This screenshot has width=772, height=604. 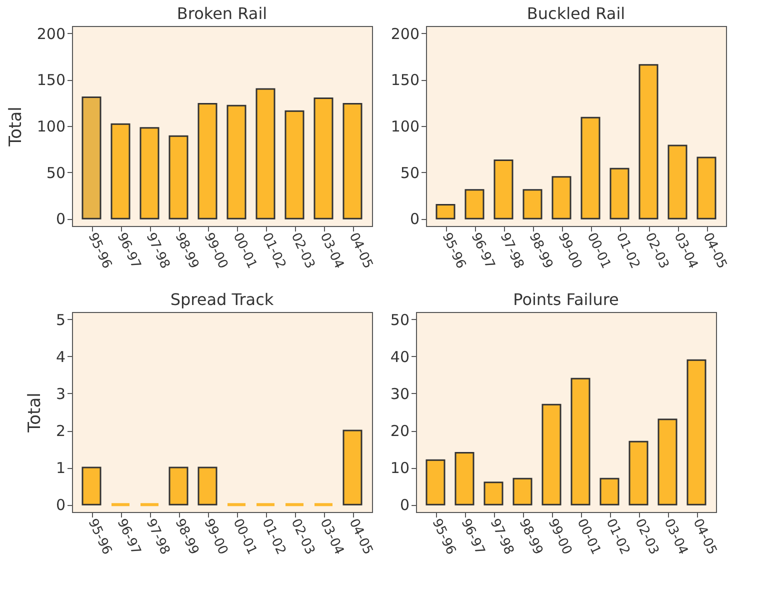 What do you see at coordinates (222, 299) in the screenshot?
I see `chart-title: Spread Track` at bounding box center [222, 299].